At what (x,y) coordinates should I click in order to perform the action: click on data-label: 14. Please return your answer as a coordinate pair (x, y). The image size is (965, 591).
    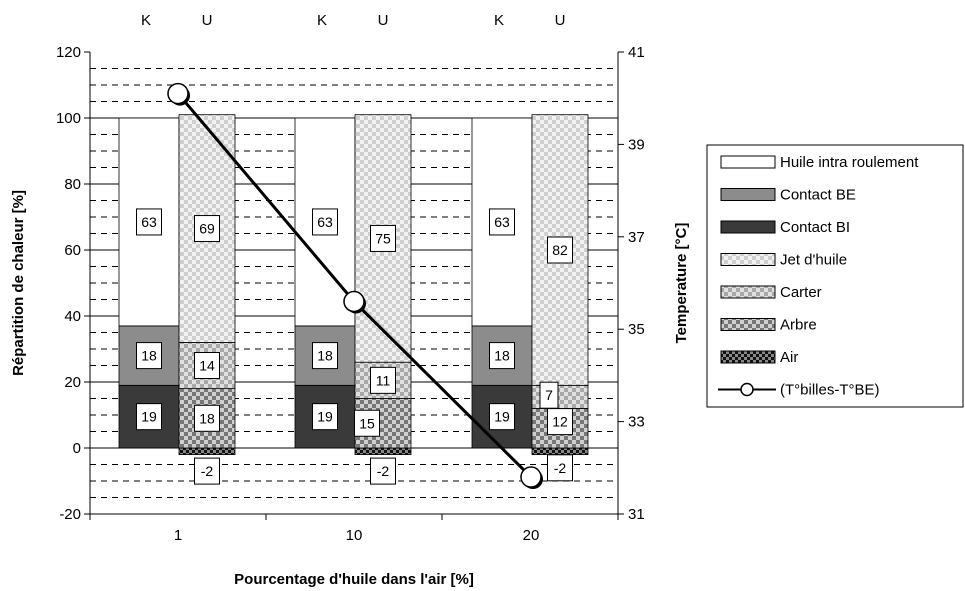
    Looking at the image, I should click on (207, 366).